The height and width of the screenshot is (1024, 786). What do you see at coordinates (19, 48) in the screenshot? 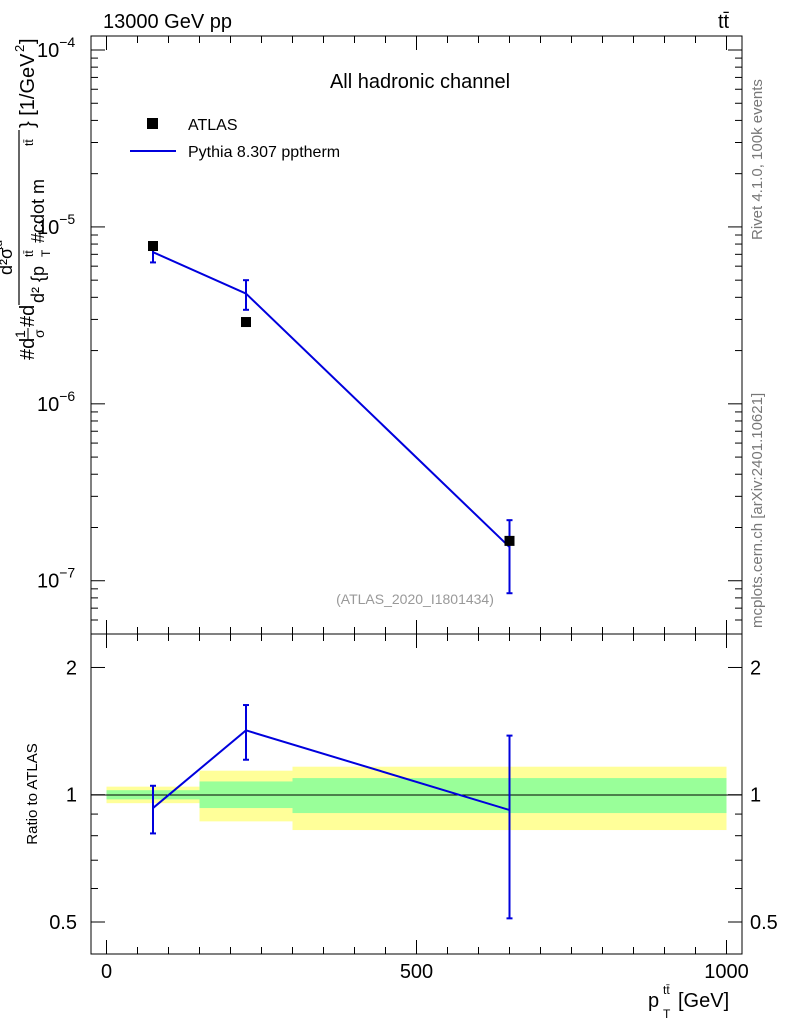
I see `svg-text: 2` at bounding box center [19, 48].